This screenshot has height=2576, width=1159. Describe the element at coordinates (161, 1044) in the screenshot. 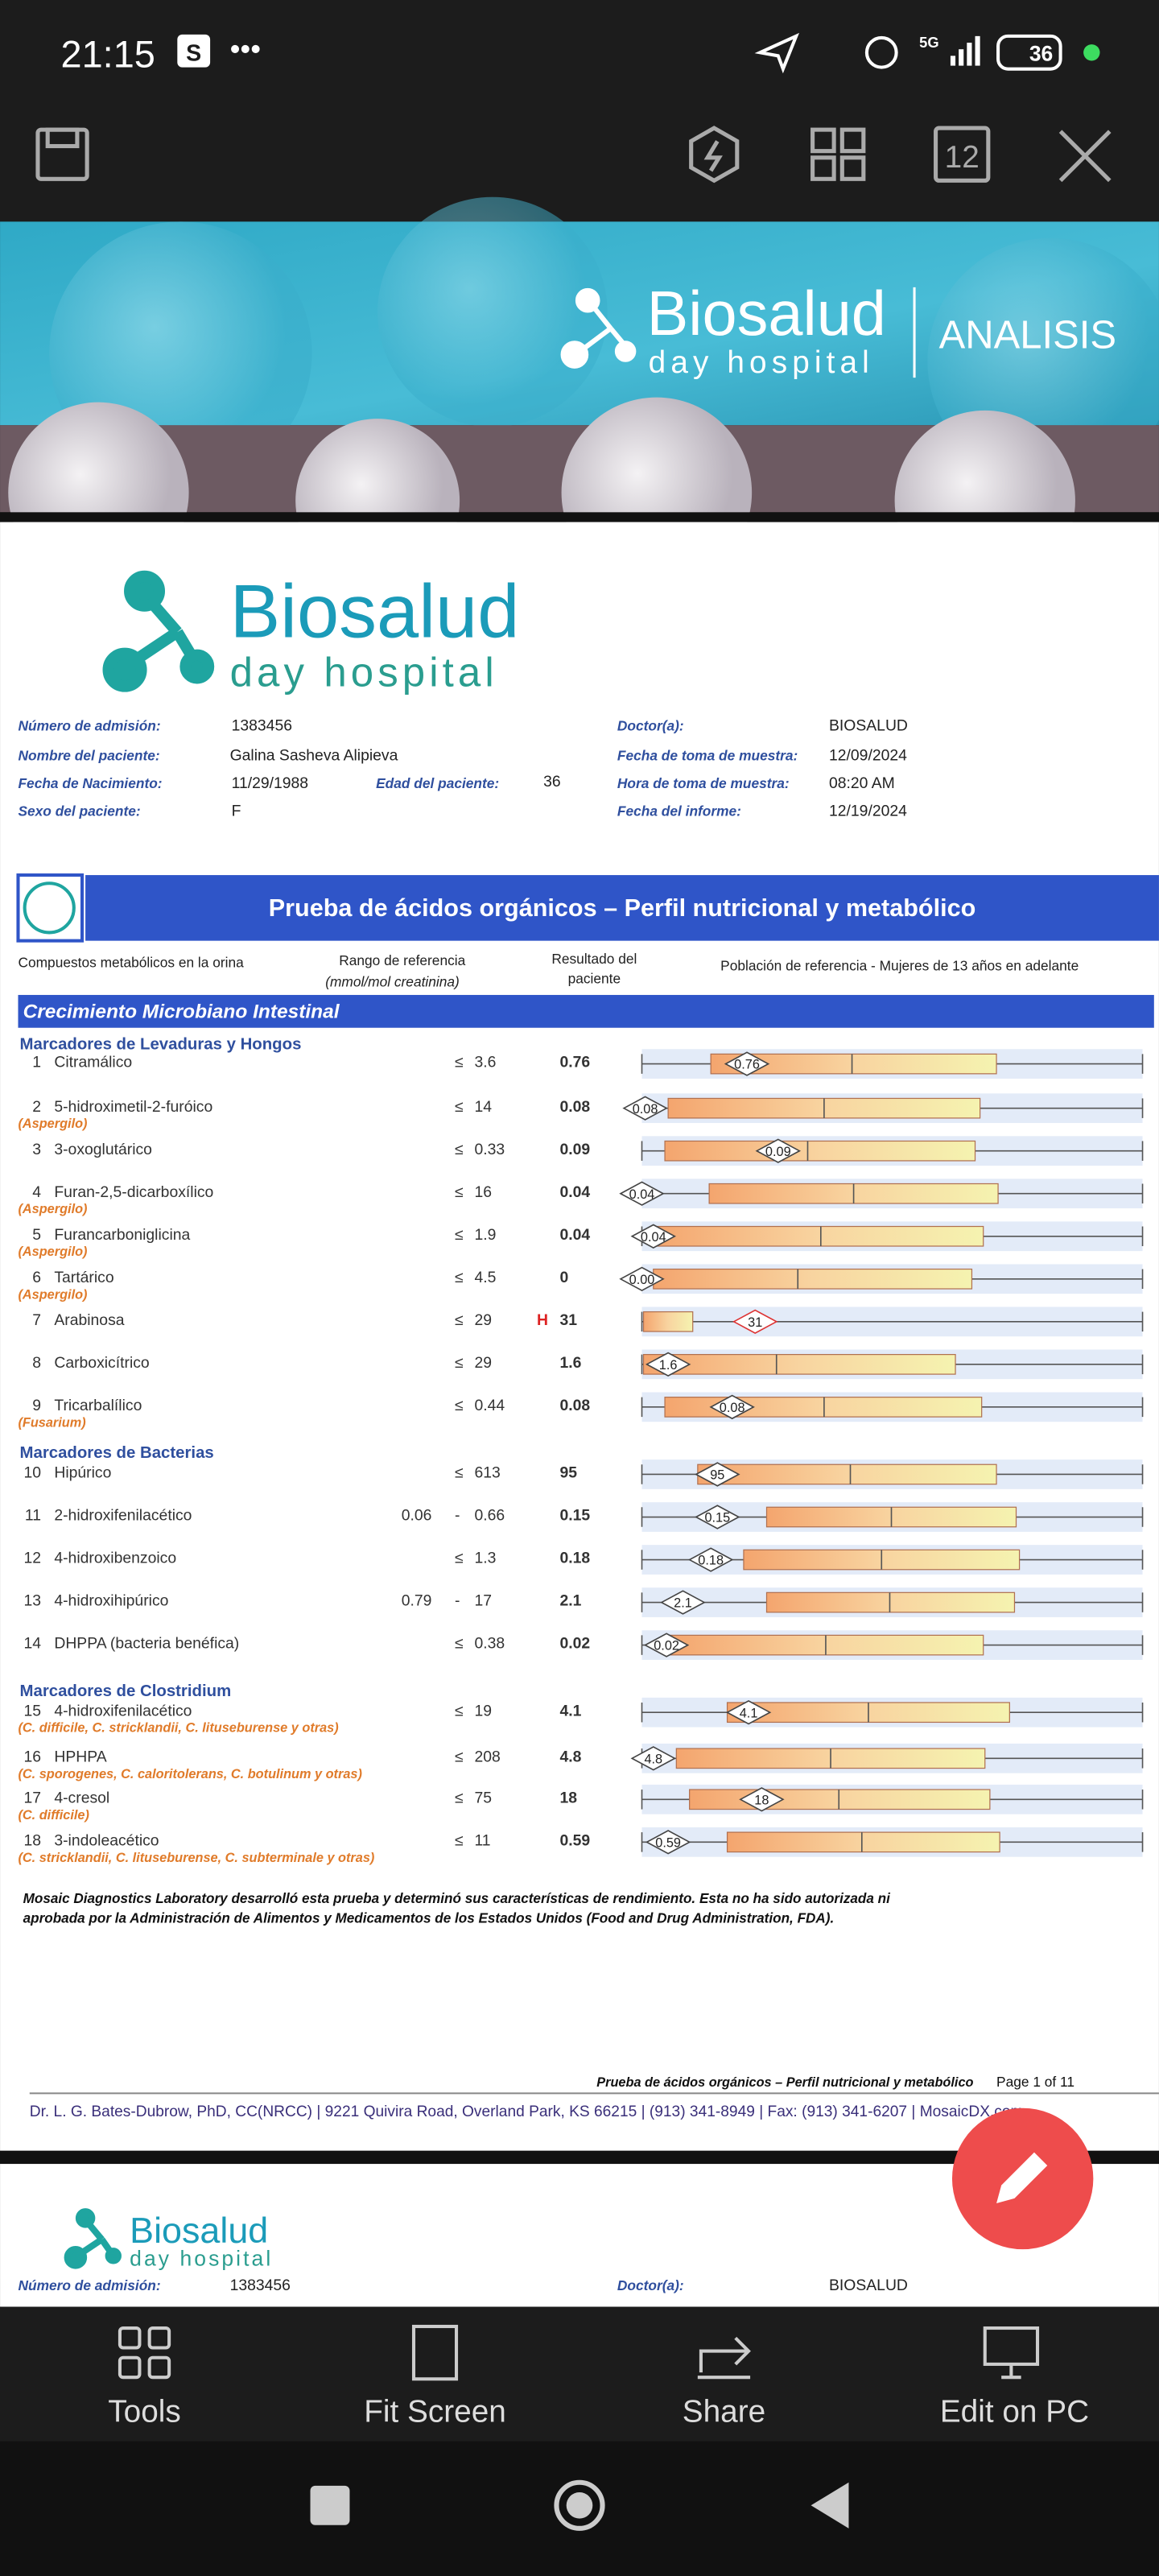

I see `group-title: Marcadores de Levaduras y Hongos` at that location.